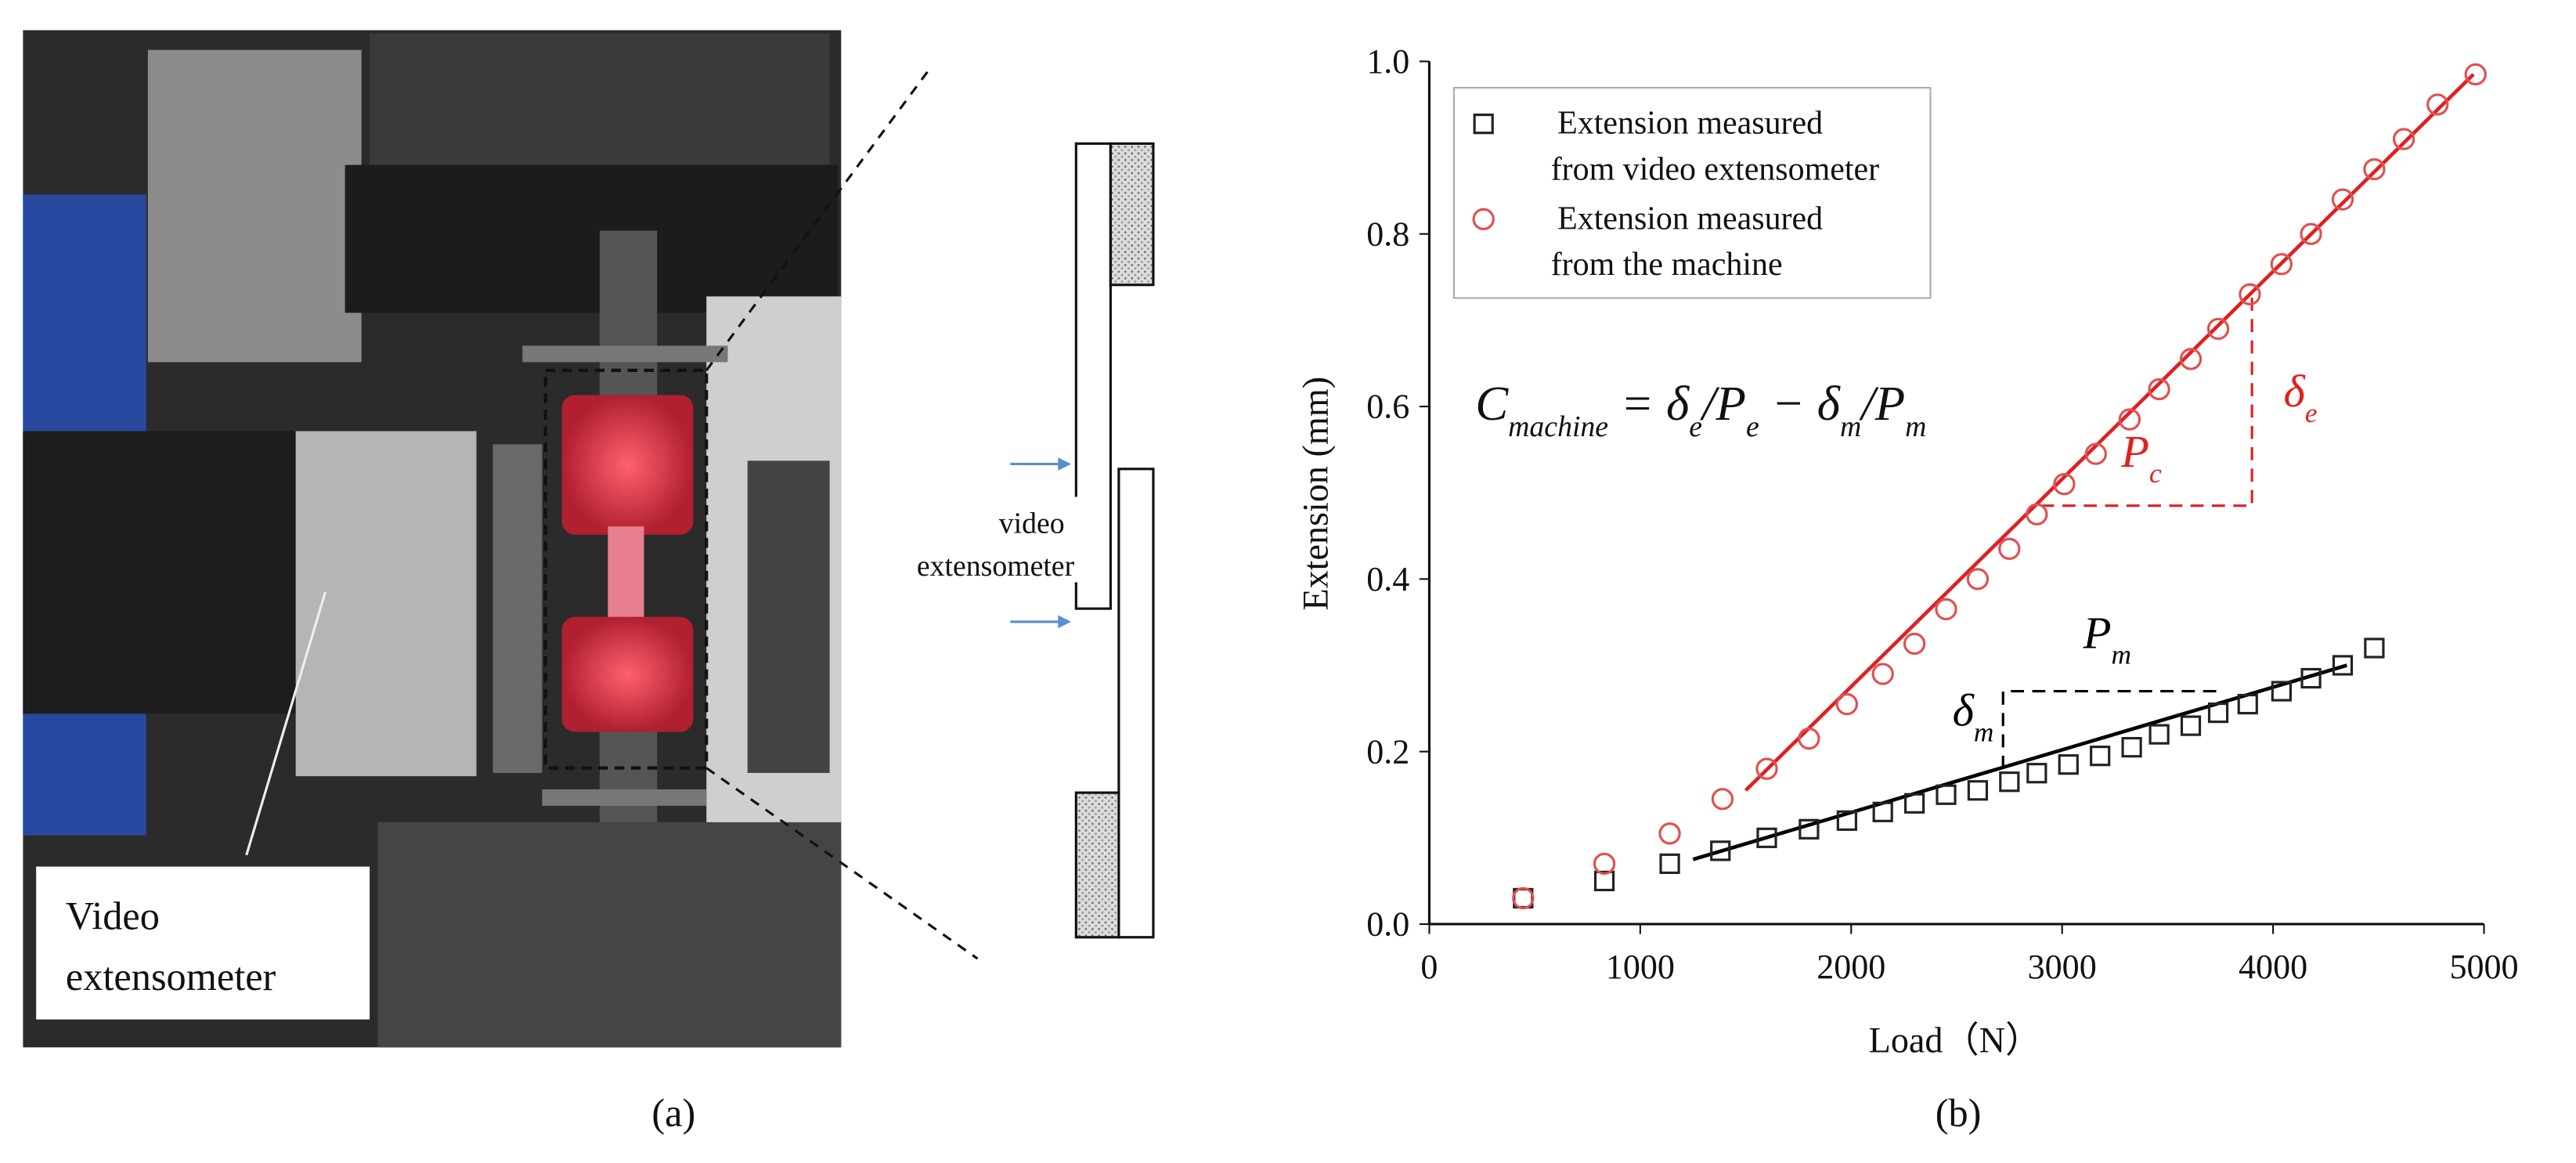 This screenshot has height=1163, width=2576. I want to click on annotation-text: − δ, so click(1800, 403).